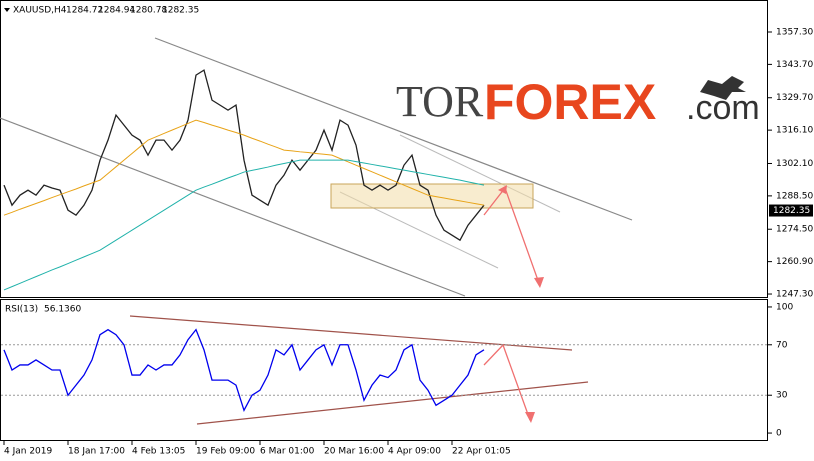 Image resolution: width=814 pixels, height=461 pixels. I want to click on ohlc-value: 1284.72, so click(84, 11).